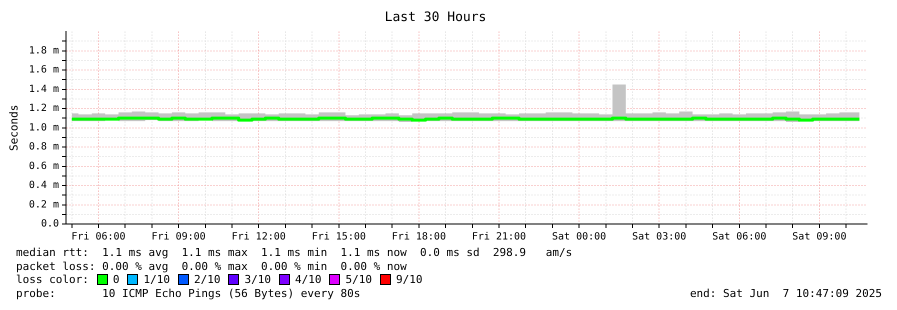  Describe the element at coordinates (178, 237) in the screenshot. I see `x-tick-label: Fri 09:00` at that location.